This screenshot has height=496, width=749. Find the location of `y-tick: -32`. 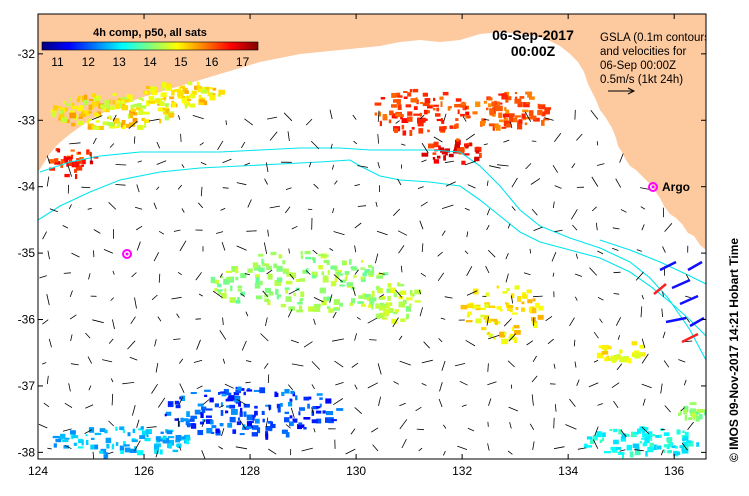

y-tick: -32 is located at coordinates (362, 54).